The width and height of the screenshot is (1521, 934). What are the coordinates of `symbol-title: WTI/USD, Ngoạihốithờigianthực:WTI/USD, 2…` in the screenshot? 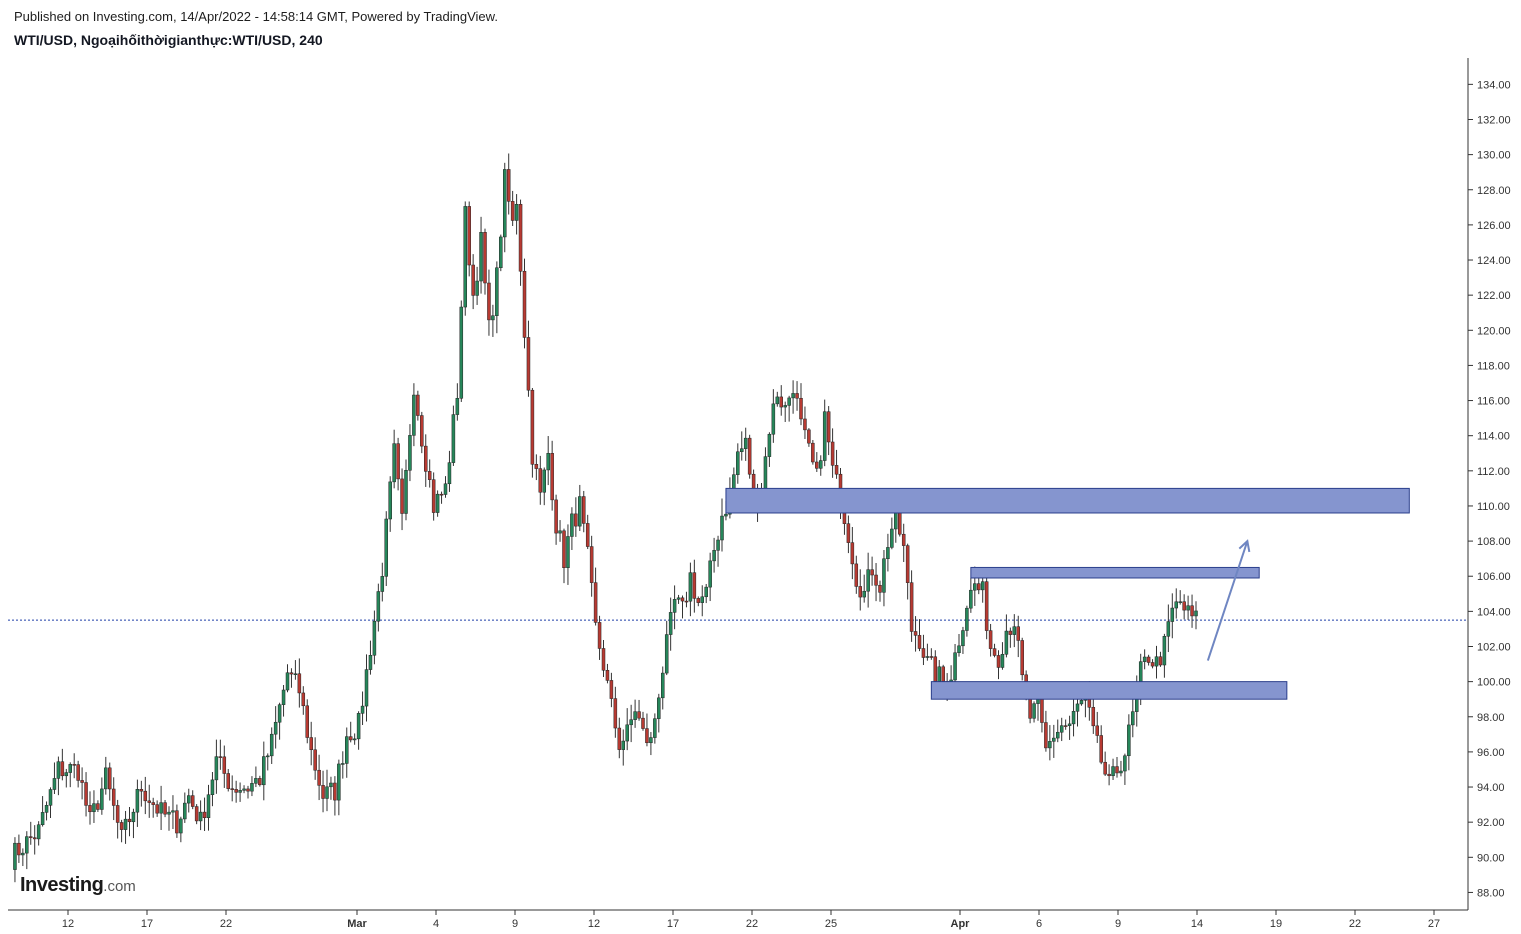 It's located at (168, 40).